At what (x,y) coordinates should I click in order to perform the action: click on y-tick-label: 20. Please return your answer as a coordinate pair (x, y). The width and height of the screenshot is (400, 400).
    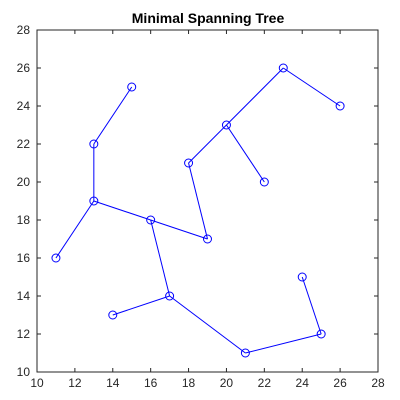
    Looking at the image, I should click on (24, 182).